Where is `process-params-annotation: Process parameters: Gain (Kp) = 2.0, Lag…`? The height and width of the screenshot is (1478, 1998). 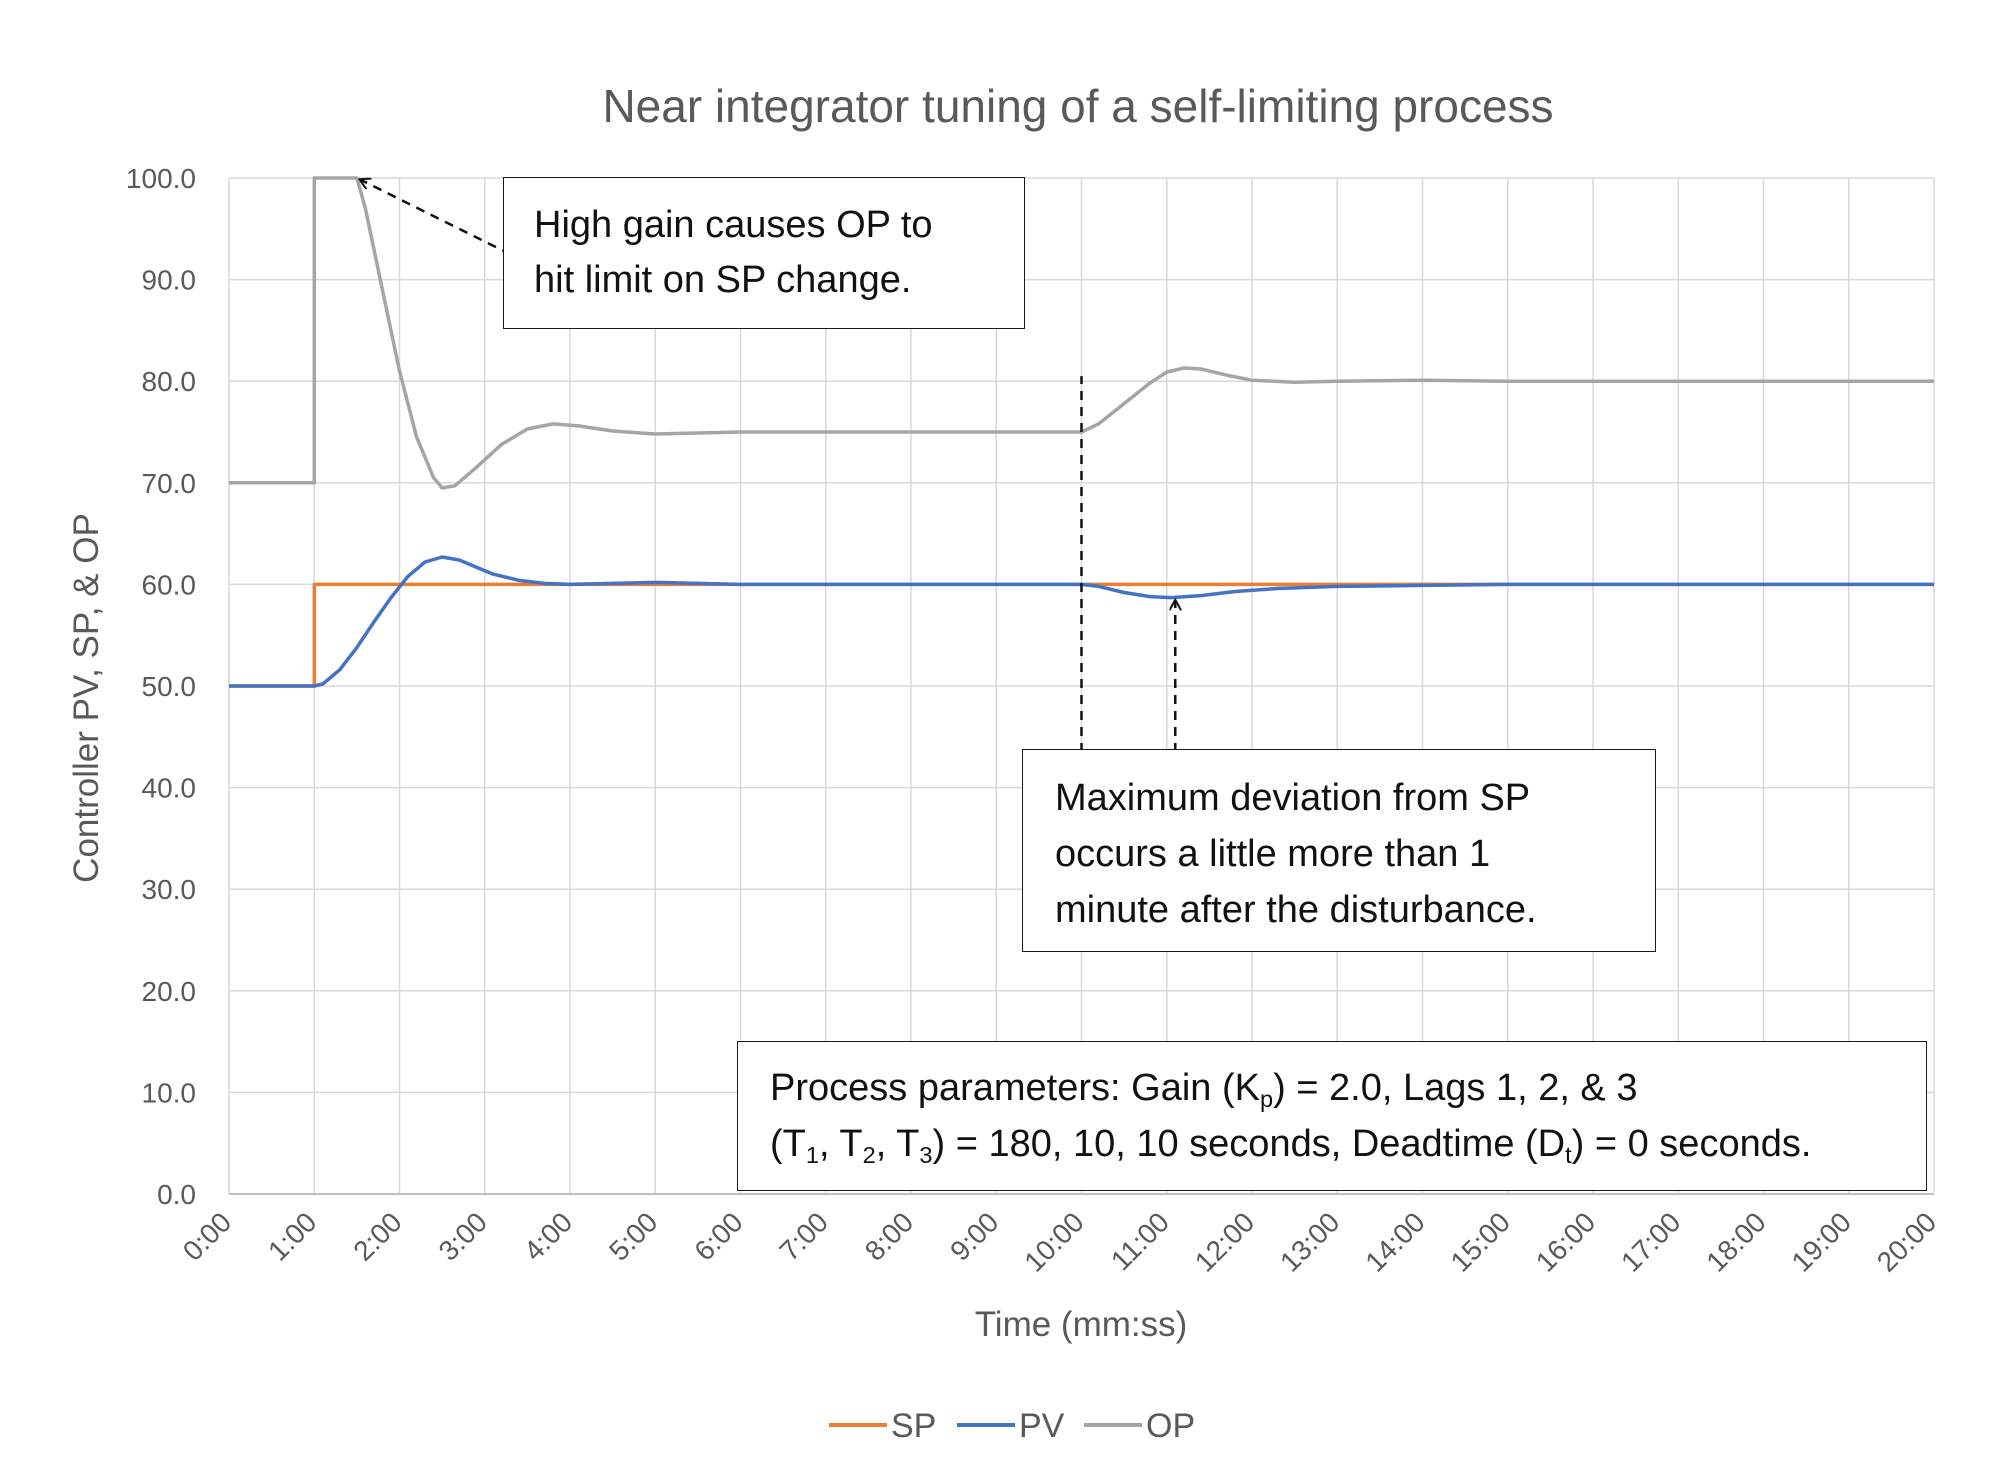 process-params-annotation: Process parameters: Gain (Kp) = 2.0, Lag… is located at coordinates (1332, 1116).